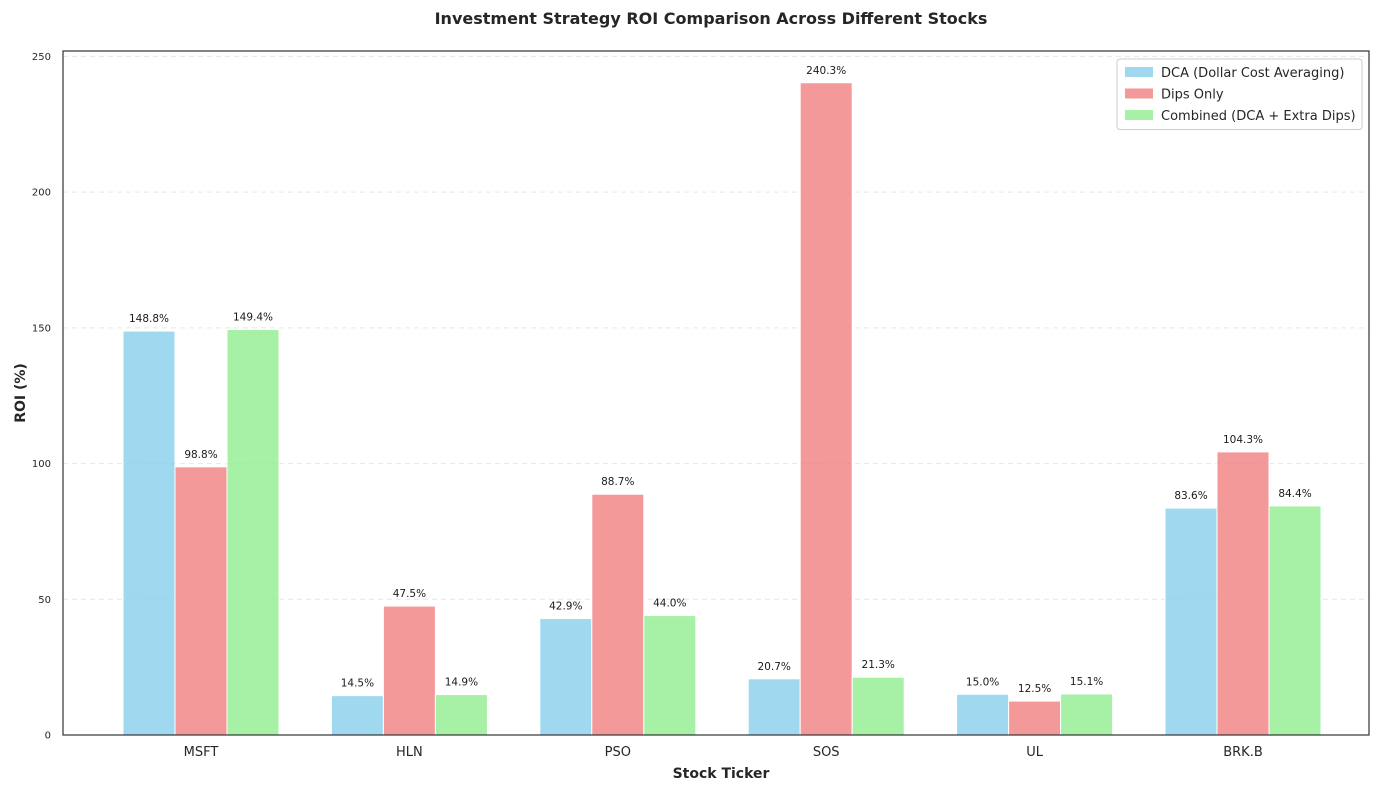 Image resolution: width=1391 pixels, height=795 pixels. I want to click on bar-value-label: 14.5%, so click(357, 684).